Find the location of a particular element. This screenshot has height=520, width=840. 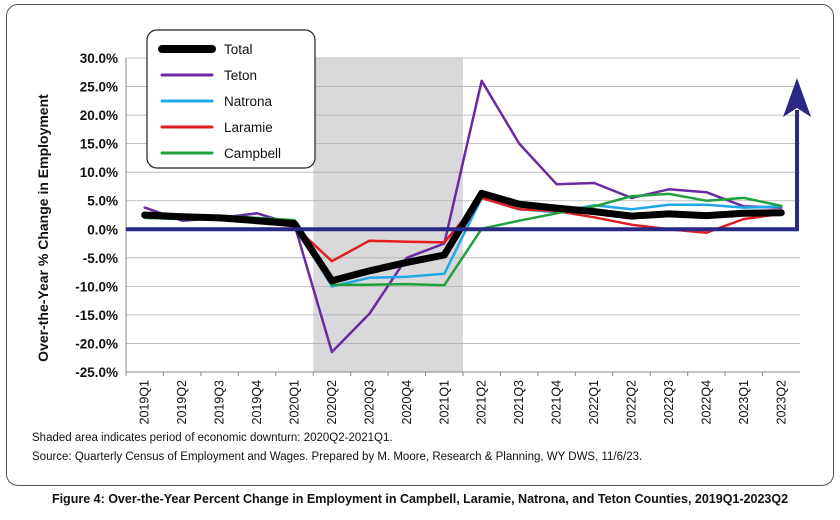

x-tick-label: 2019Q1 is located at coordinates (145, 402).